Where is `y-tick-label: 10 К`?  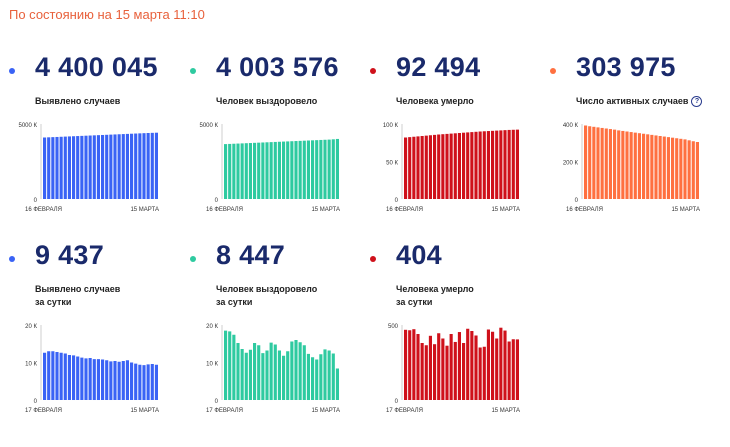
y-tick-label: 10 К is located at coordinates (212, 365).